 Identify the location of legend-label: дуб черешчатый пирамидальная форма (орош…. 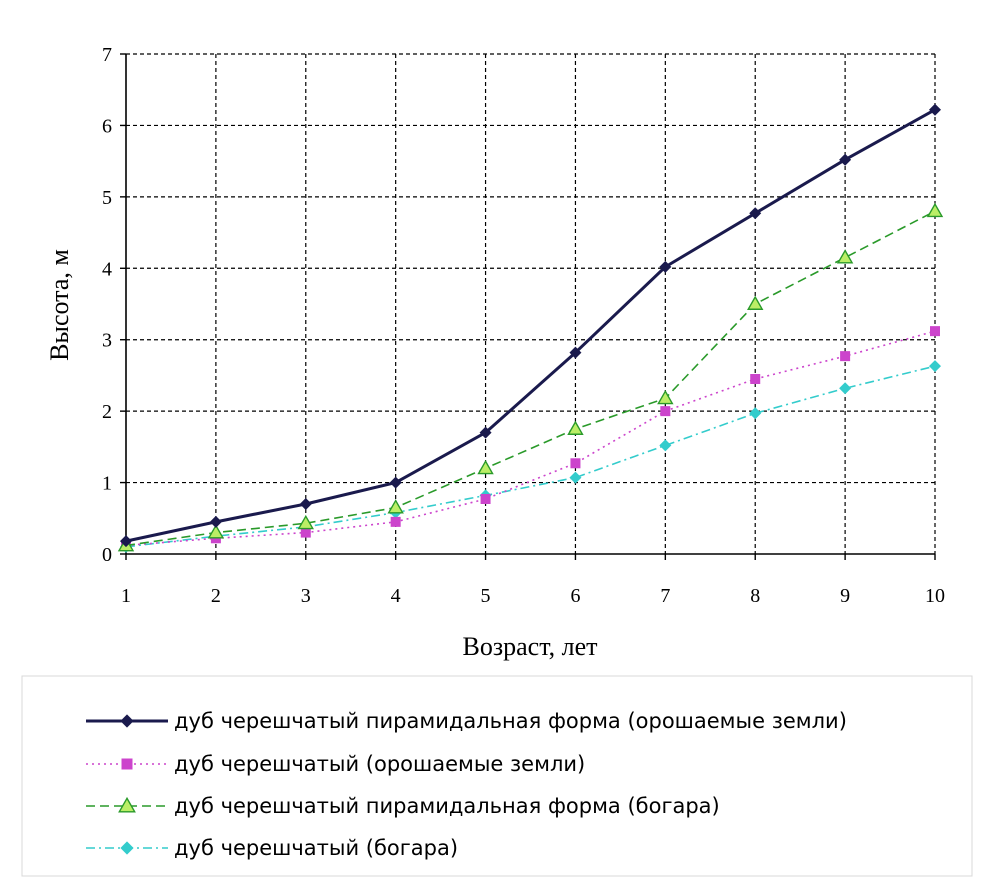
(510, 721).